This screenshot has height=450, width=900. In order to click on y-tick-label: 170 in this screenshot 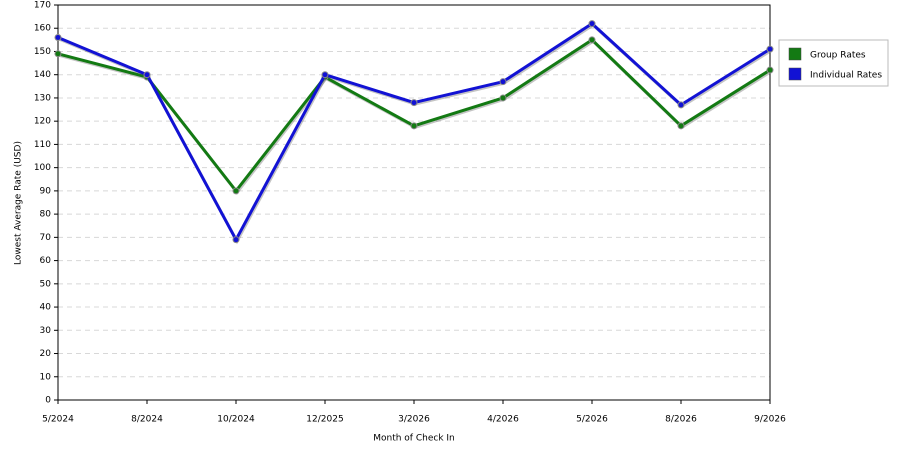, I will do `click(42, 6)`.